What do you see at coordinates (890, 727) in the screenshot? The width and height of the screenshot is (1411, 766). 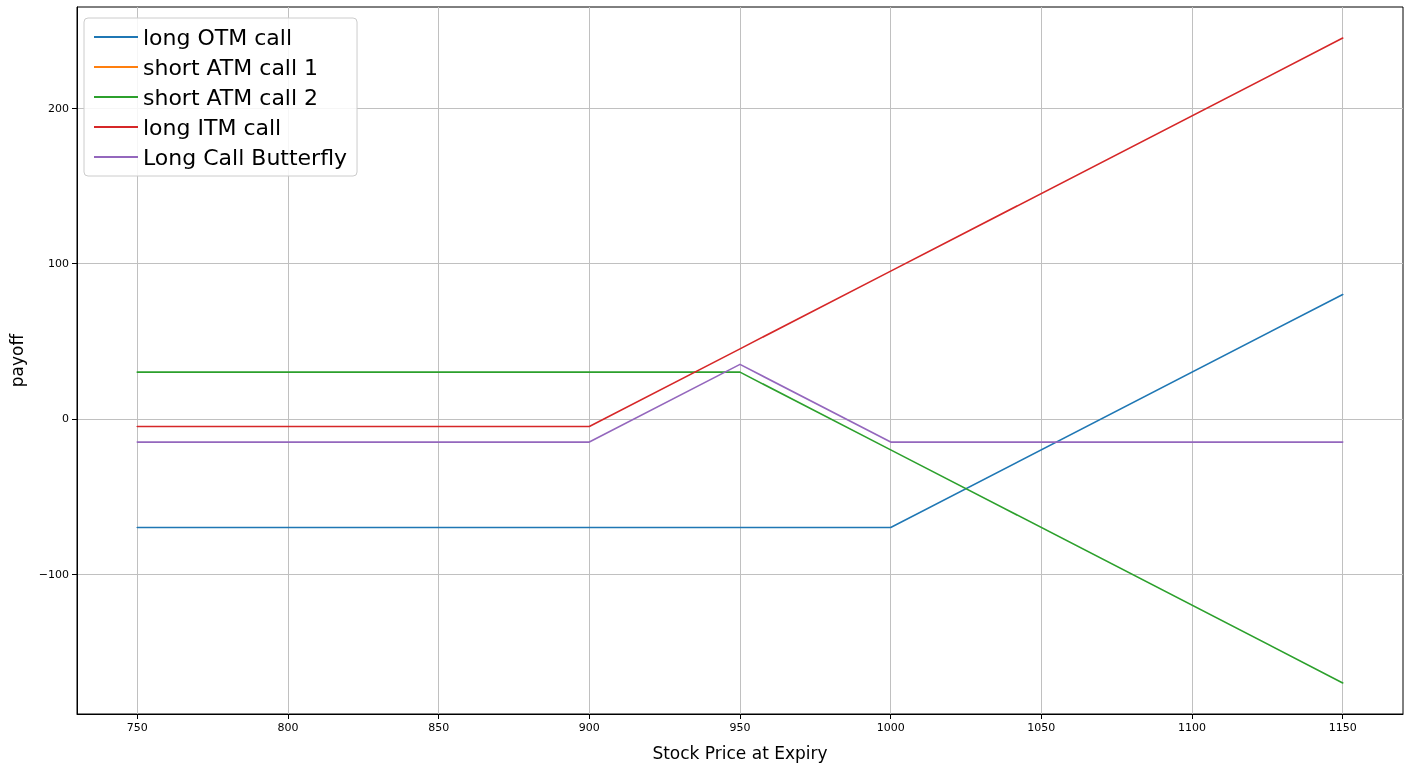 I see `x-tick-label: 1000` at bounding box center [890, 727].